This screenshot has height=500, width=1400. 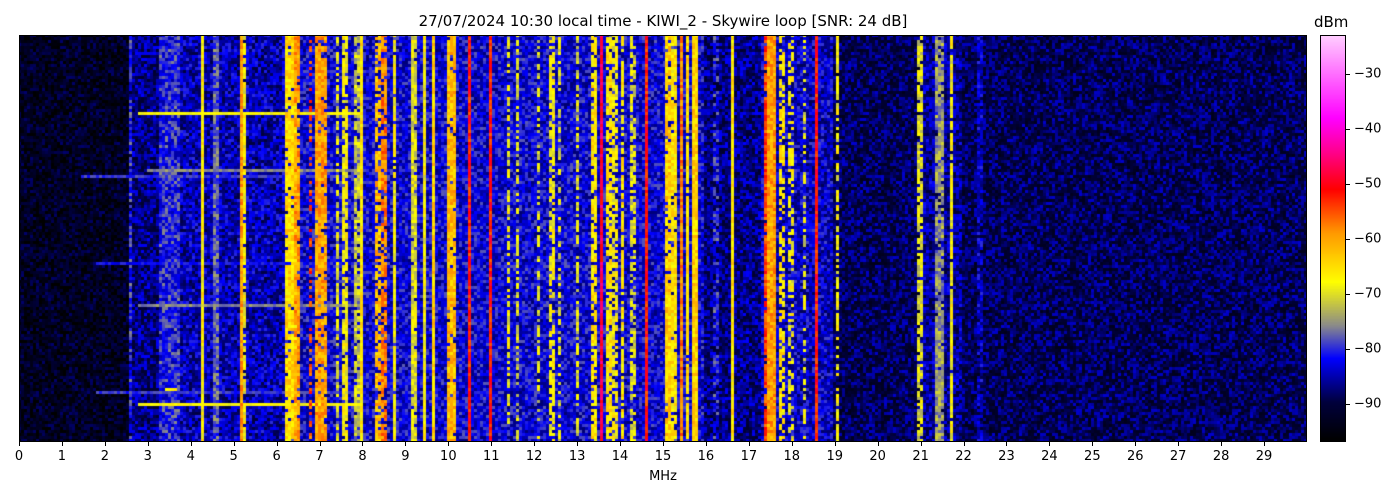 What do you see at coordinates (1368, 183) in the screenshot?
I see `colorbar-tick-label: −50` at bounding box center [1368, 183].